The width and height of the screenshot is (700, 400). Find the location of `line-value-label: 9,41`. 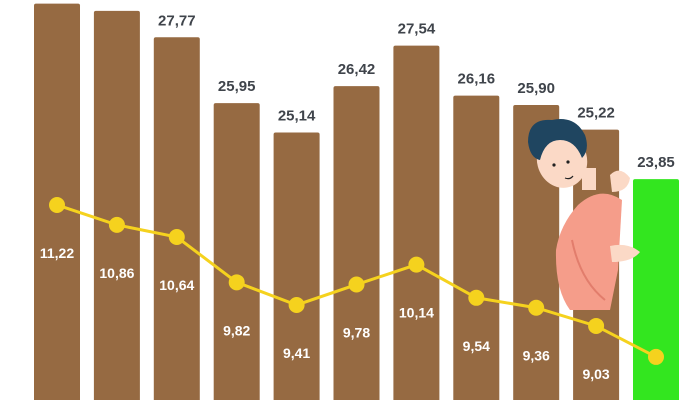

line-value-label: 9,41 is located at coordinates (296, 353).